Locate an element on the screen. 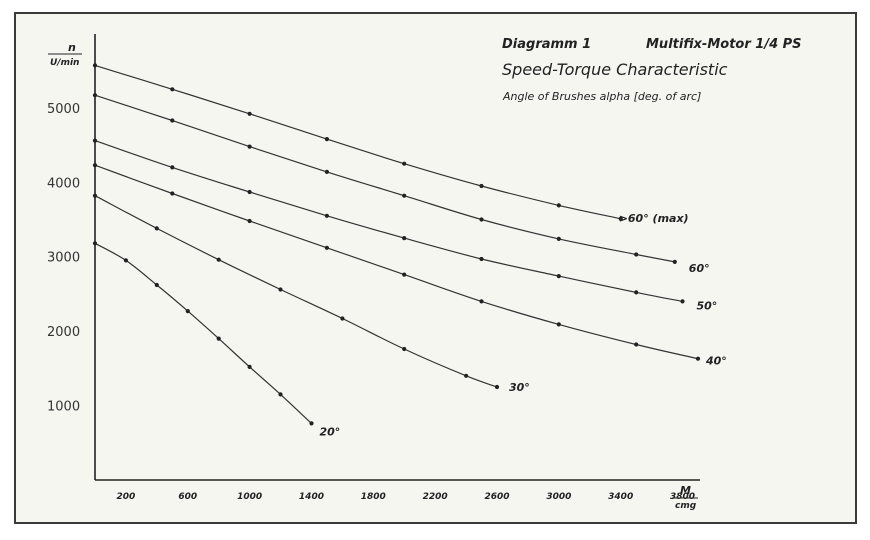  x-axis-label-top: M is located at coordinates (685, 490).